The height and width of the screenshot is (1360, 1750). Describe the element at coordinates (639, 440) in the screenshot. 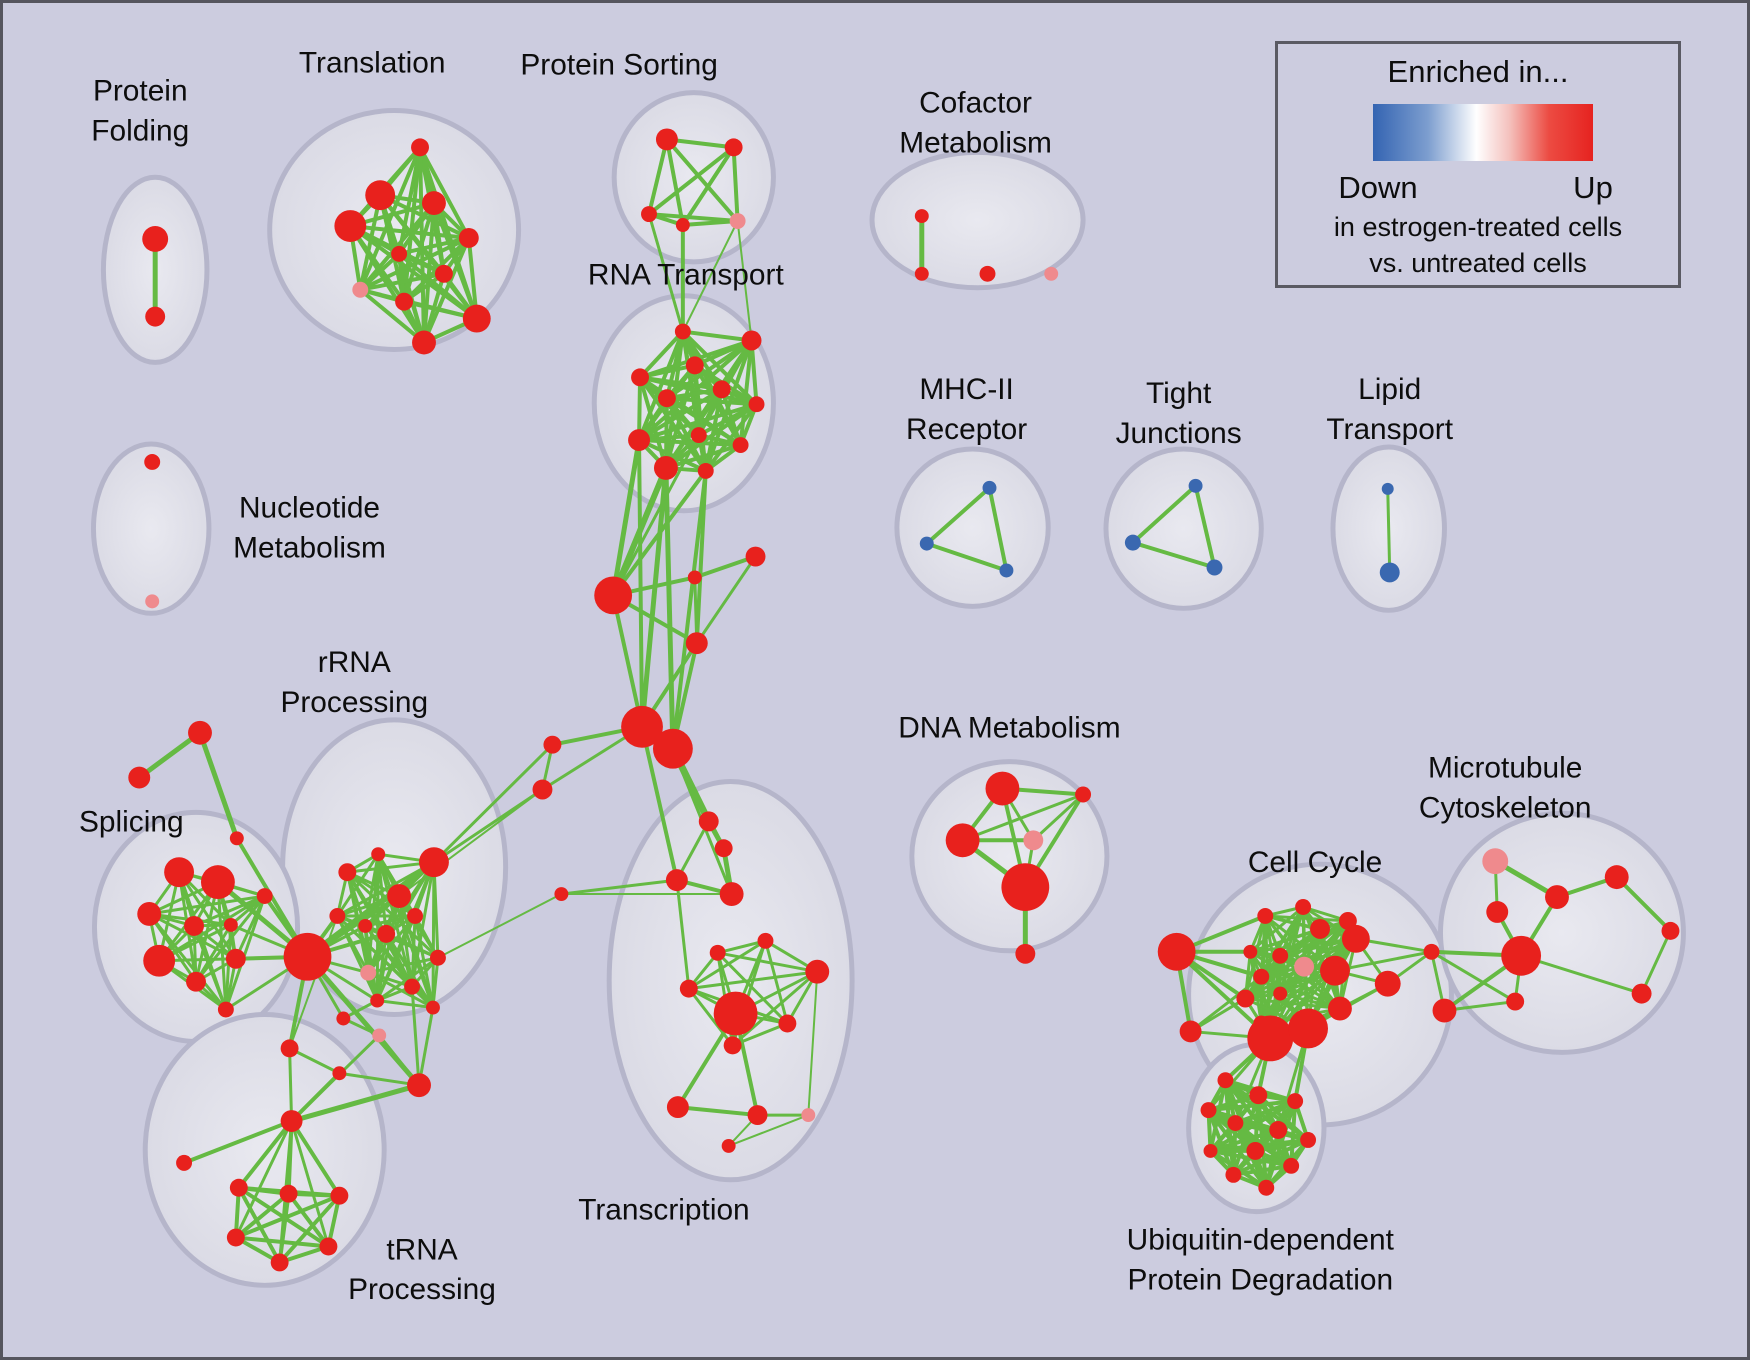

I see `gene-set-node-rt8` at that location.